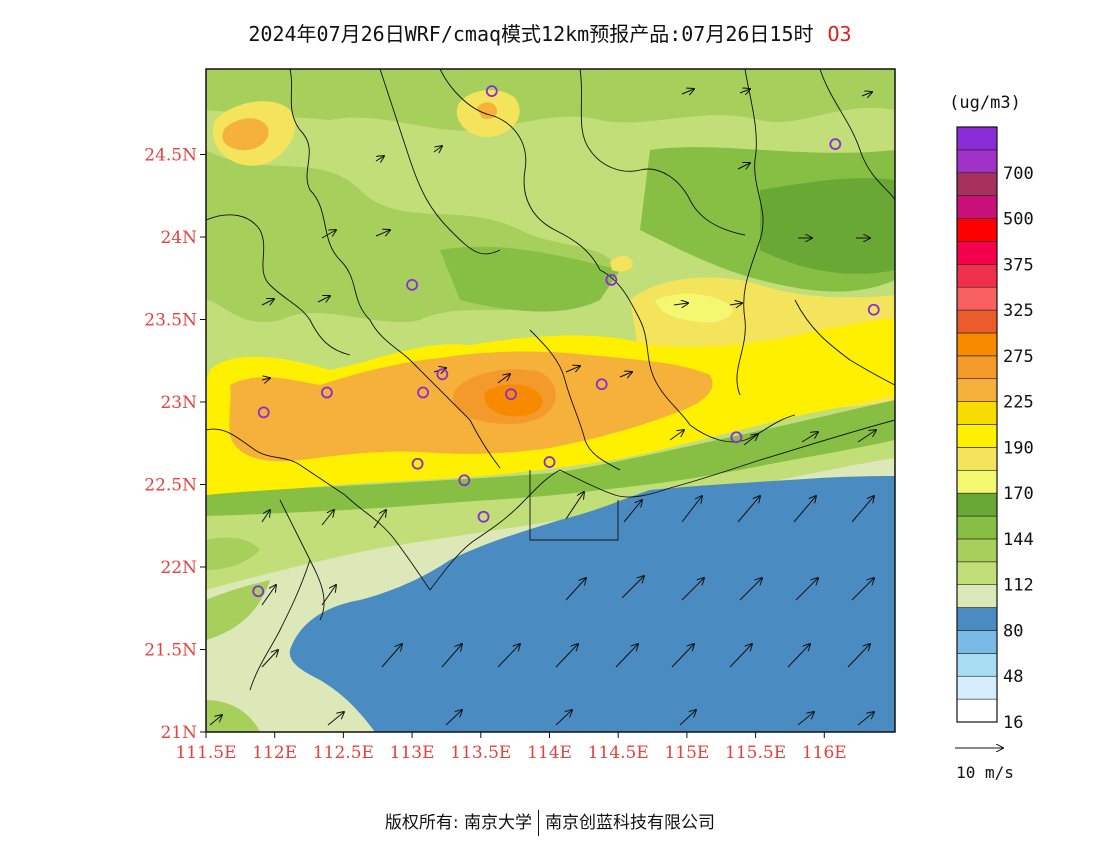  What do you see at coordinates (824, 753) in the screenshot?
I see `lon-tick-label: 116E` at bounding box center [824, 753].